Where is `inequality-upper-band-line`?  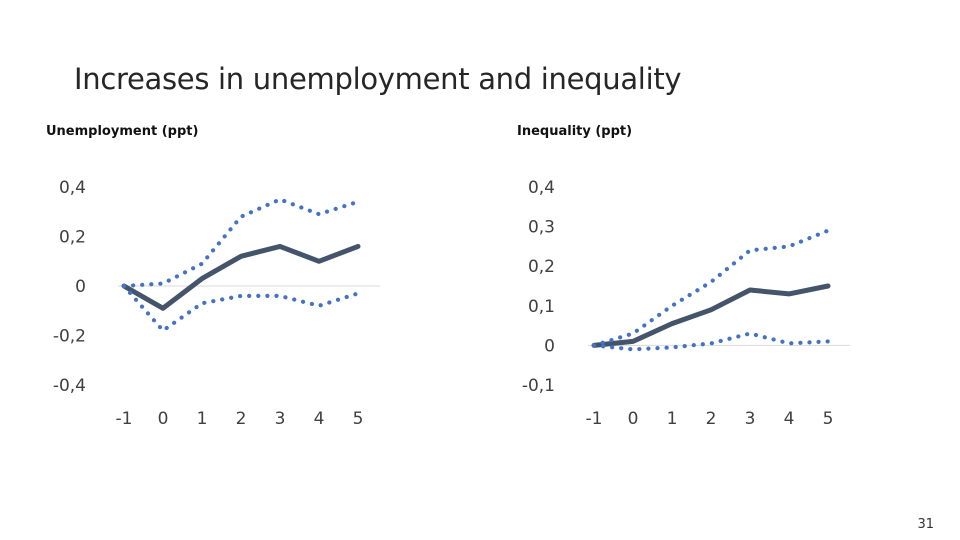
inequality-upper-band-line is located at coordinates (711, 288).